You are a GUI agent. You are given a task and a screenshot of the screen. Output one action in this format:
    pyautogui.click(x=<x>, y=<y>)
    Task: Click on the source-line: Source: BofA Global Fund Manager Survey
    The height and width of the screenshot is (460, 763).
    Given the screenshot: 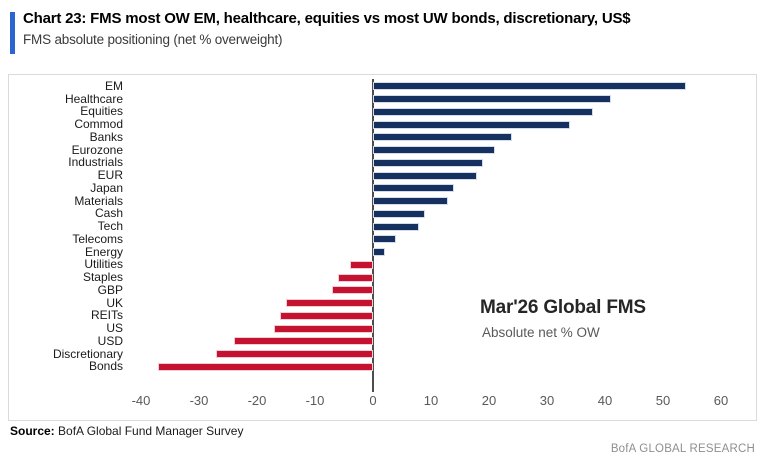 What is the action you would take?
    pyautogui.click(x=126, y=431)
    